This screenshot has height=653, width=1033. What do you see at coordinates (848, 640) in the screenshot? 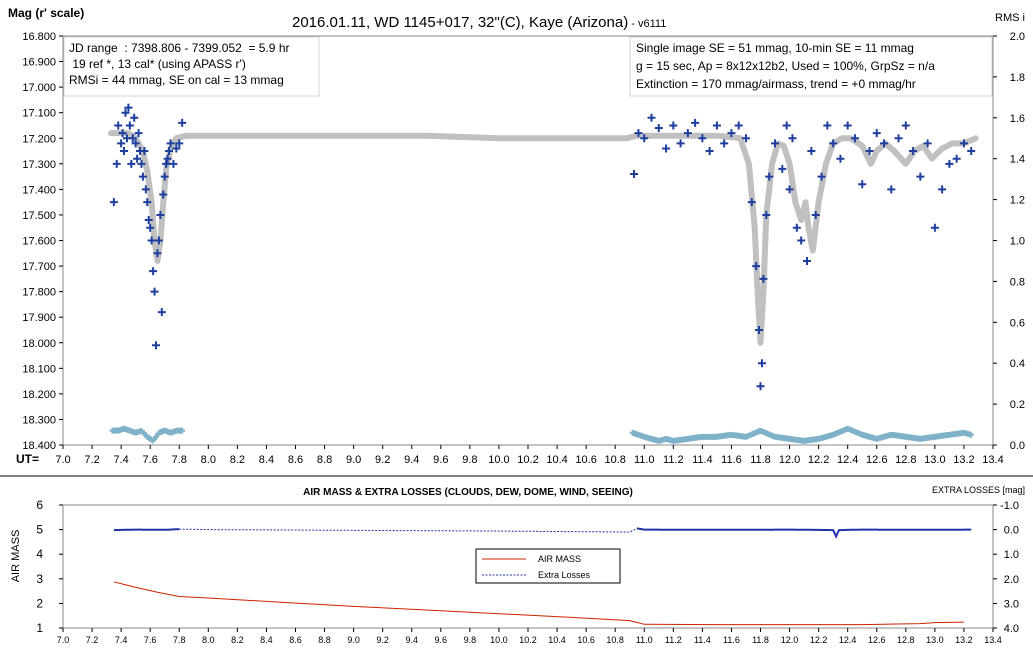
I see `bottom-x-tick-label: 12.4` at bounding box center [848, 640].